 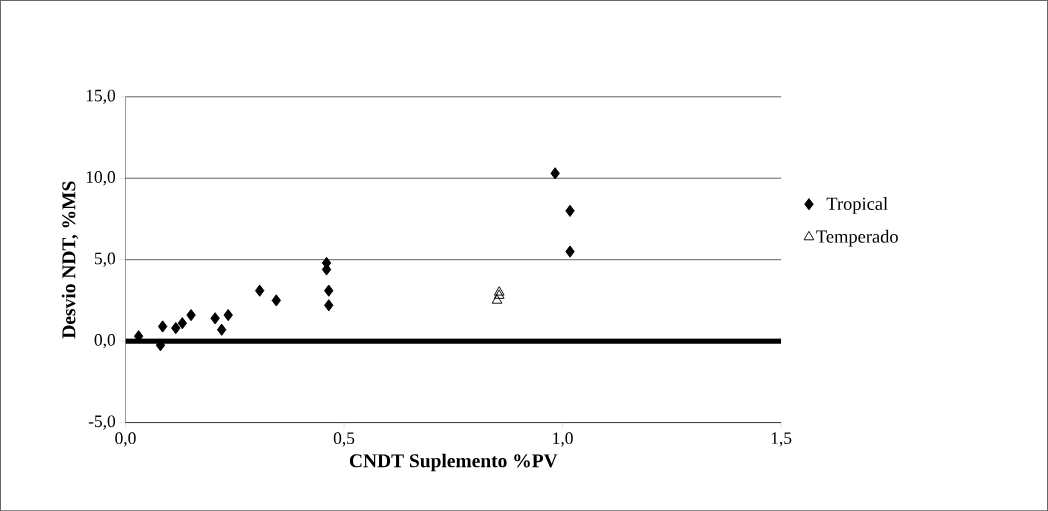 I want to click on x-tick-label: 1,5, so click(x=781, y=439).